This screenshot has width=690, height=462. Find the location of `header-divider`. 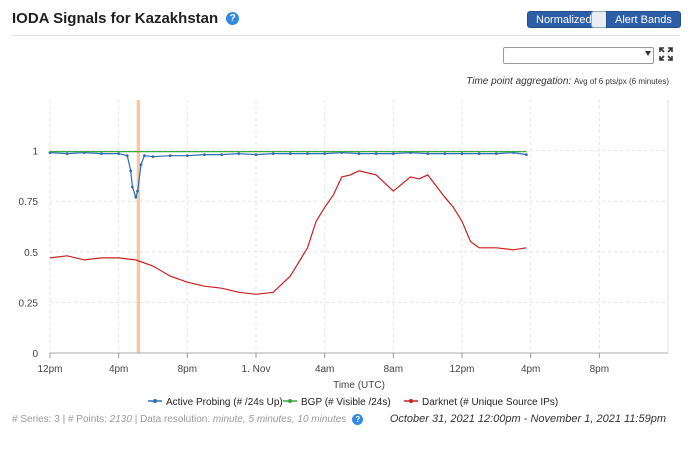

header-divider is located at coordinates (346, 35).